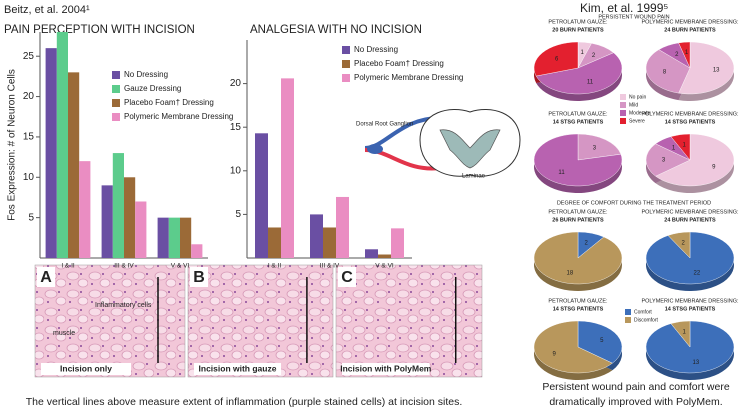  I want to click on chart-title: PAIN PERCEPTION WITH INCISION, so click(99, 30).